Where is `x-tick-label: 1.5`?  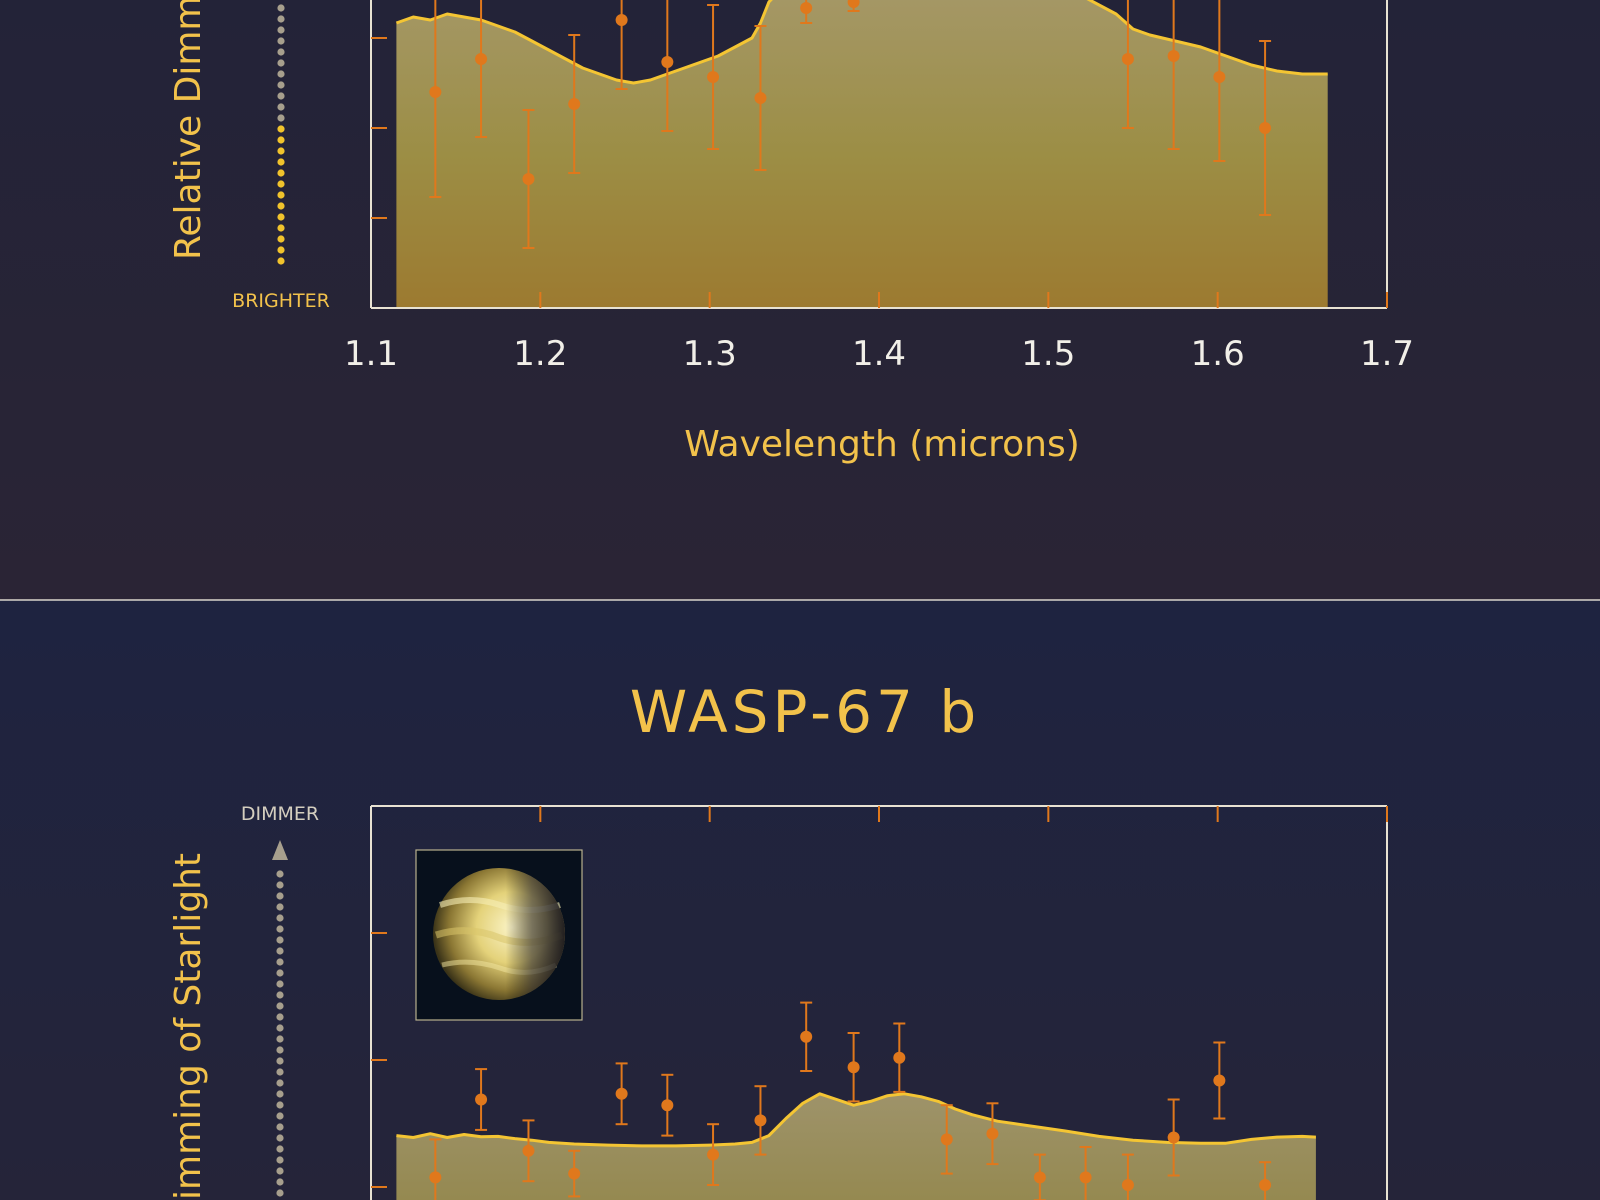 x-tick-label: 1.5 is located at coordinates (1048, 354).